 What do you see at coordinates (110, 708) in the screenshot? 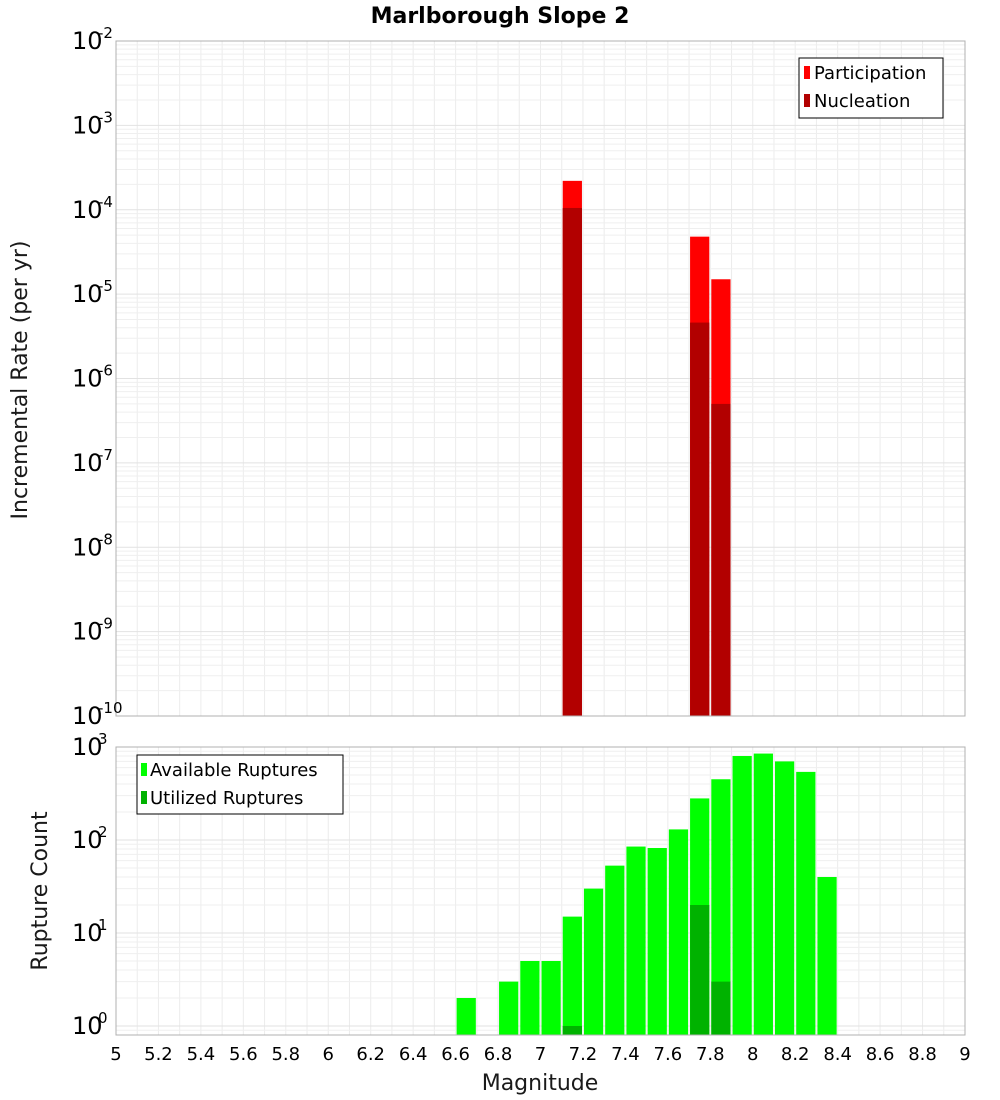
I see `rate-y-tick-exponent: -10` at bounding box center [110, 708].